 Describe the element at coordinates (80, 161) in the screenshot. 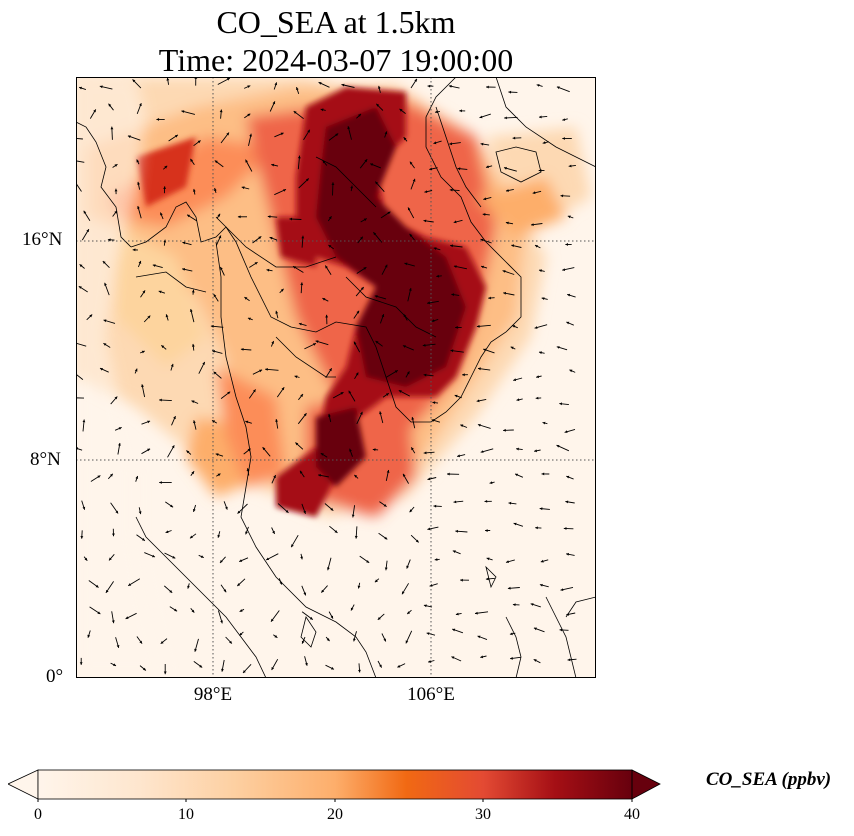

I see `wind-arrow-shaft` at that location.